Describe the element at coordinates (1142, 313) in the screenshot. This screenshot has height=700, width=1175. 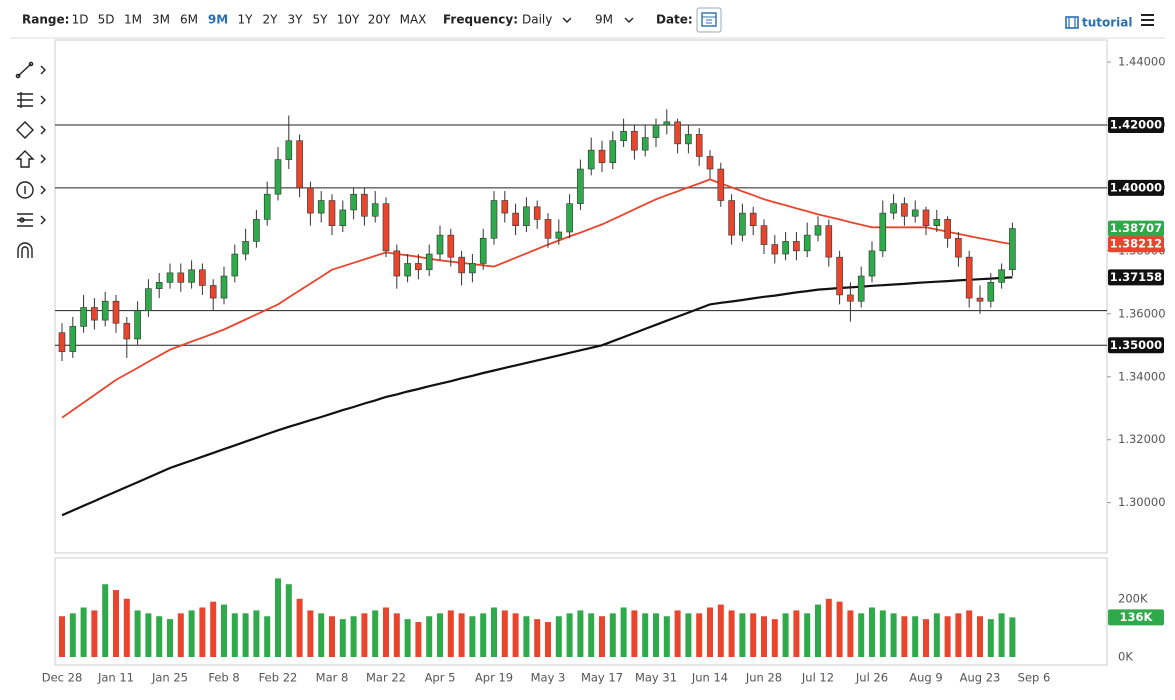
I see `y-tick-label: 1.36000` at that location.